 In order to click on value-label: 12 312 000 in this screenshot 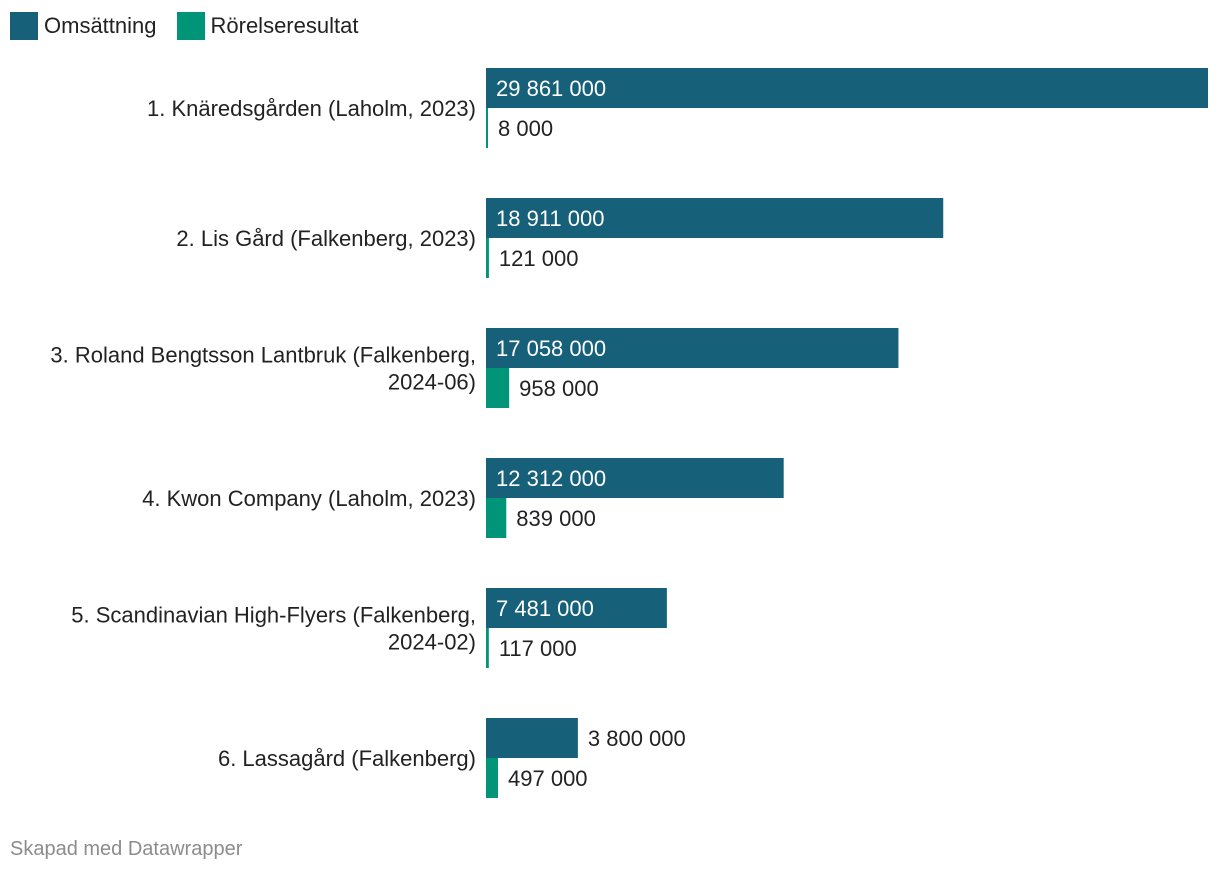, I will do `click(551, 478)`.